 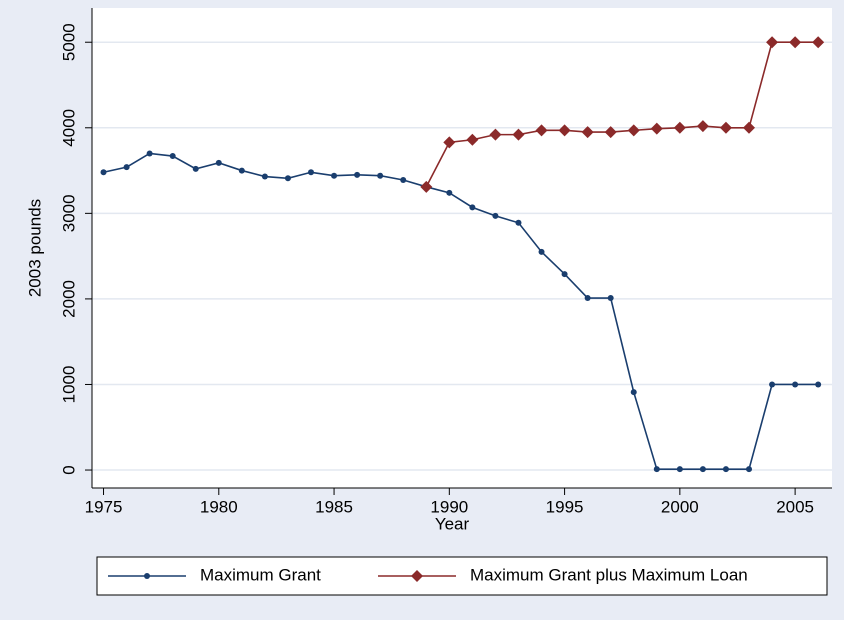 What do you see at coordinates (68, 469) in the screenshot?
I see `y-tick-label: 0` at bounding box center [68, 469].